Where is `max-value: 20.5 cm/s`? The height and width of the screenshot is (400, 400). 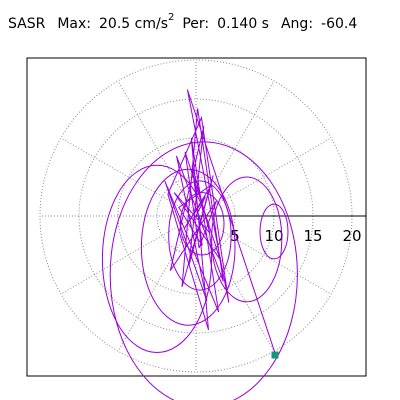
max-value: 20.5 cm/s is located at coordinates (133, 23).